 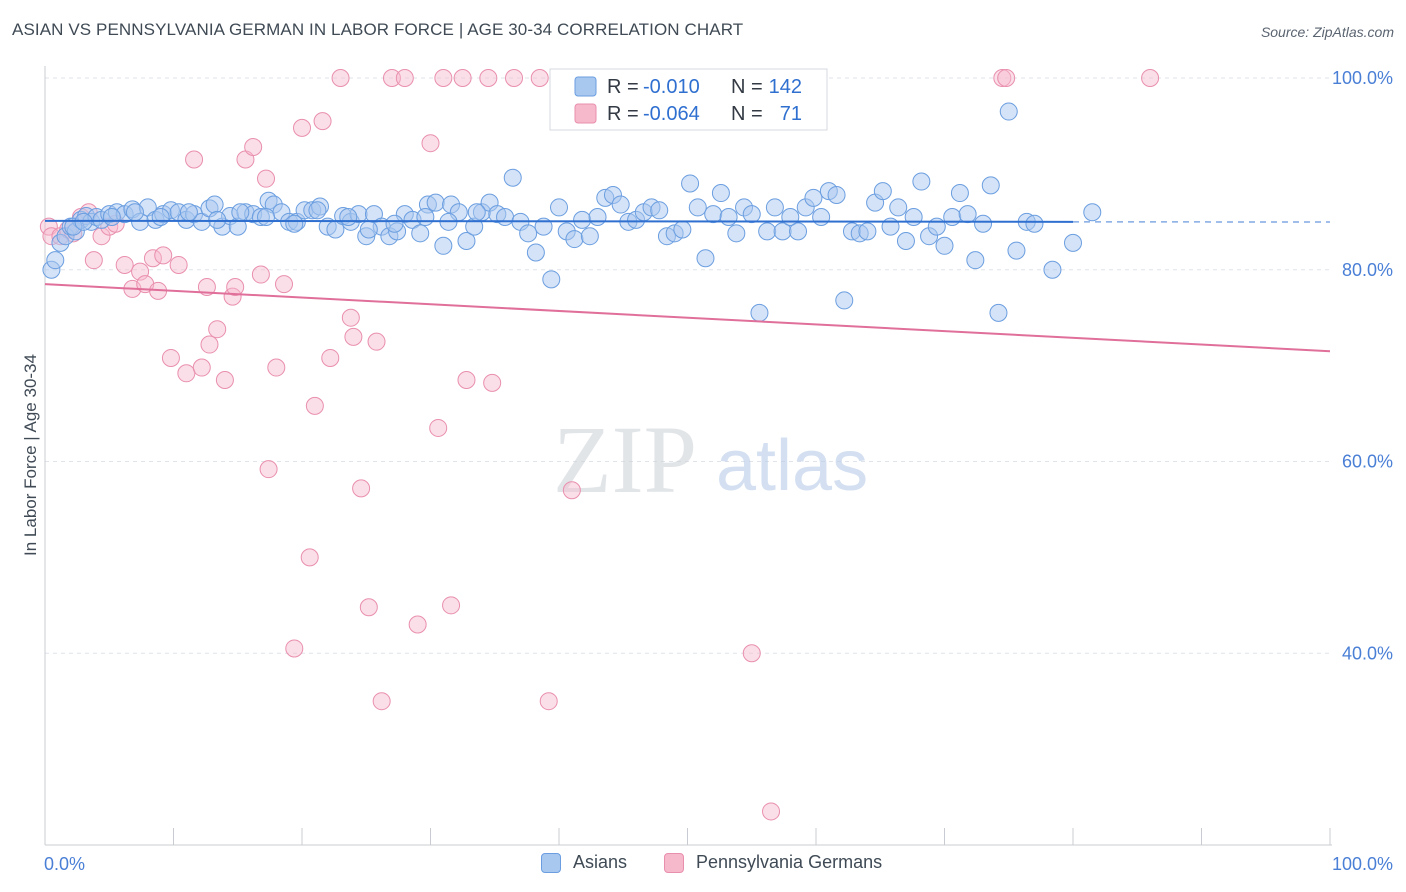 I want to click on legend-r-value-2: -0.064, so click(x=671, y=114).